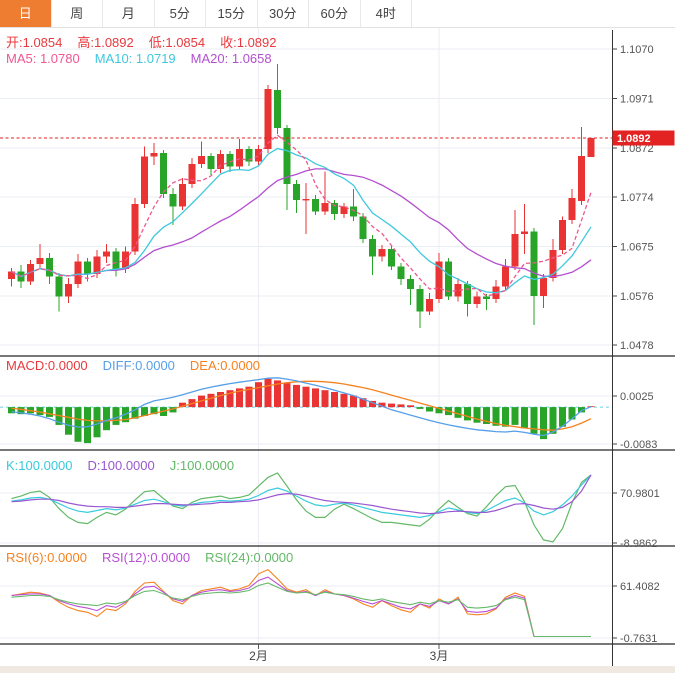  I want to click on kdj-panel, so click(301, 507).